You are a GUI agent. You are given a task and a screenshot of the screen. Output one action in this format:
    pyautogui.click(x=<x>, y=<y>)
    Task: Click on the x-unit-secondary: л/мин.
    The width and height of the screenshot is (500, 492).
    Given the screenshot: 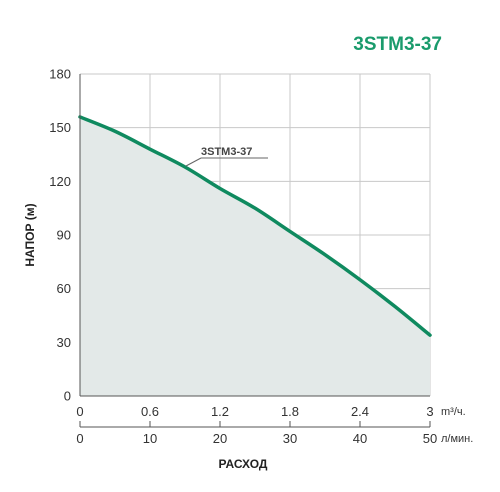 What is the action you would take?
    pyautogui.click(x=457, y=439)
    